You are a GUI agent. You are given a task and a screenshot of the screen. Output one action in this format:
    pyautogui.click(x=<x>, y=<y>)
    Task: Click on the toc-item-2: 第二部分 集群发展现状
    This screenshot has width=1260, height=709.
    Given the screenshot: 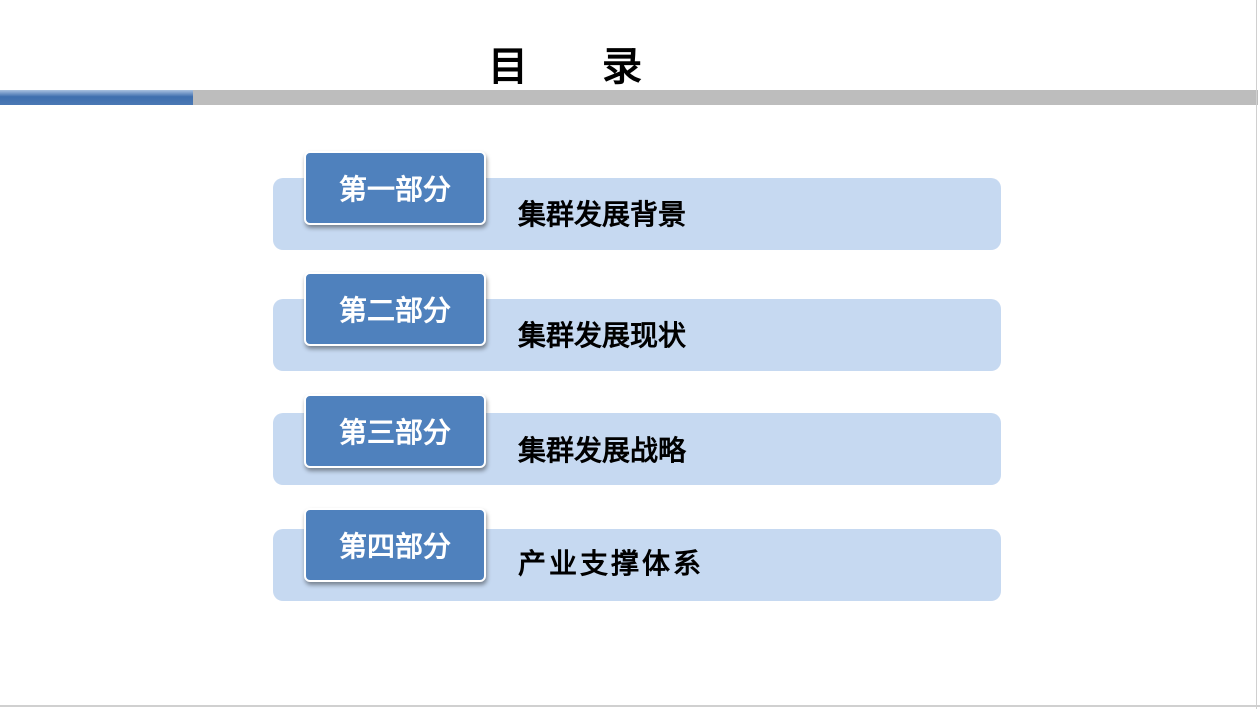 What is the action you would take?
    pyautogui.click(x=637, y=321)
    